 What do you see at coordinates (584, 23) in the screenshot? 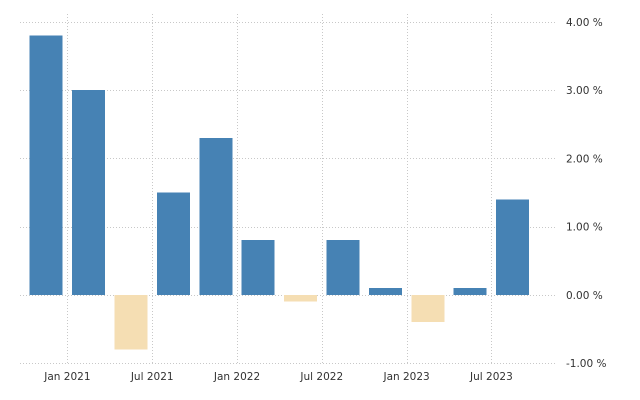
I see `y-tick-label: 4.00 %` at bounding box center [584, 23].